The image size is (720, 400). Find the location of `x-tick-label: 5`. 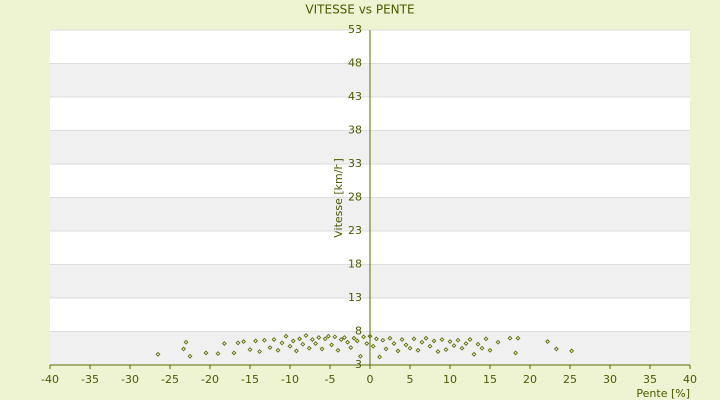

x-tick-label: 5 is located at coordinates (410, 379).